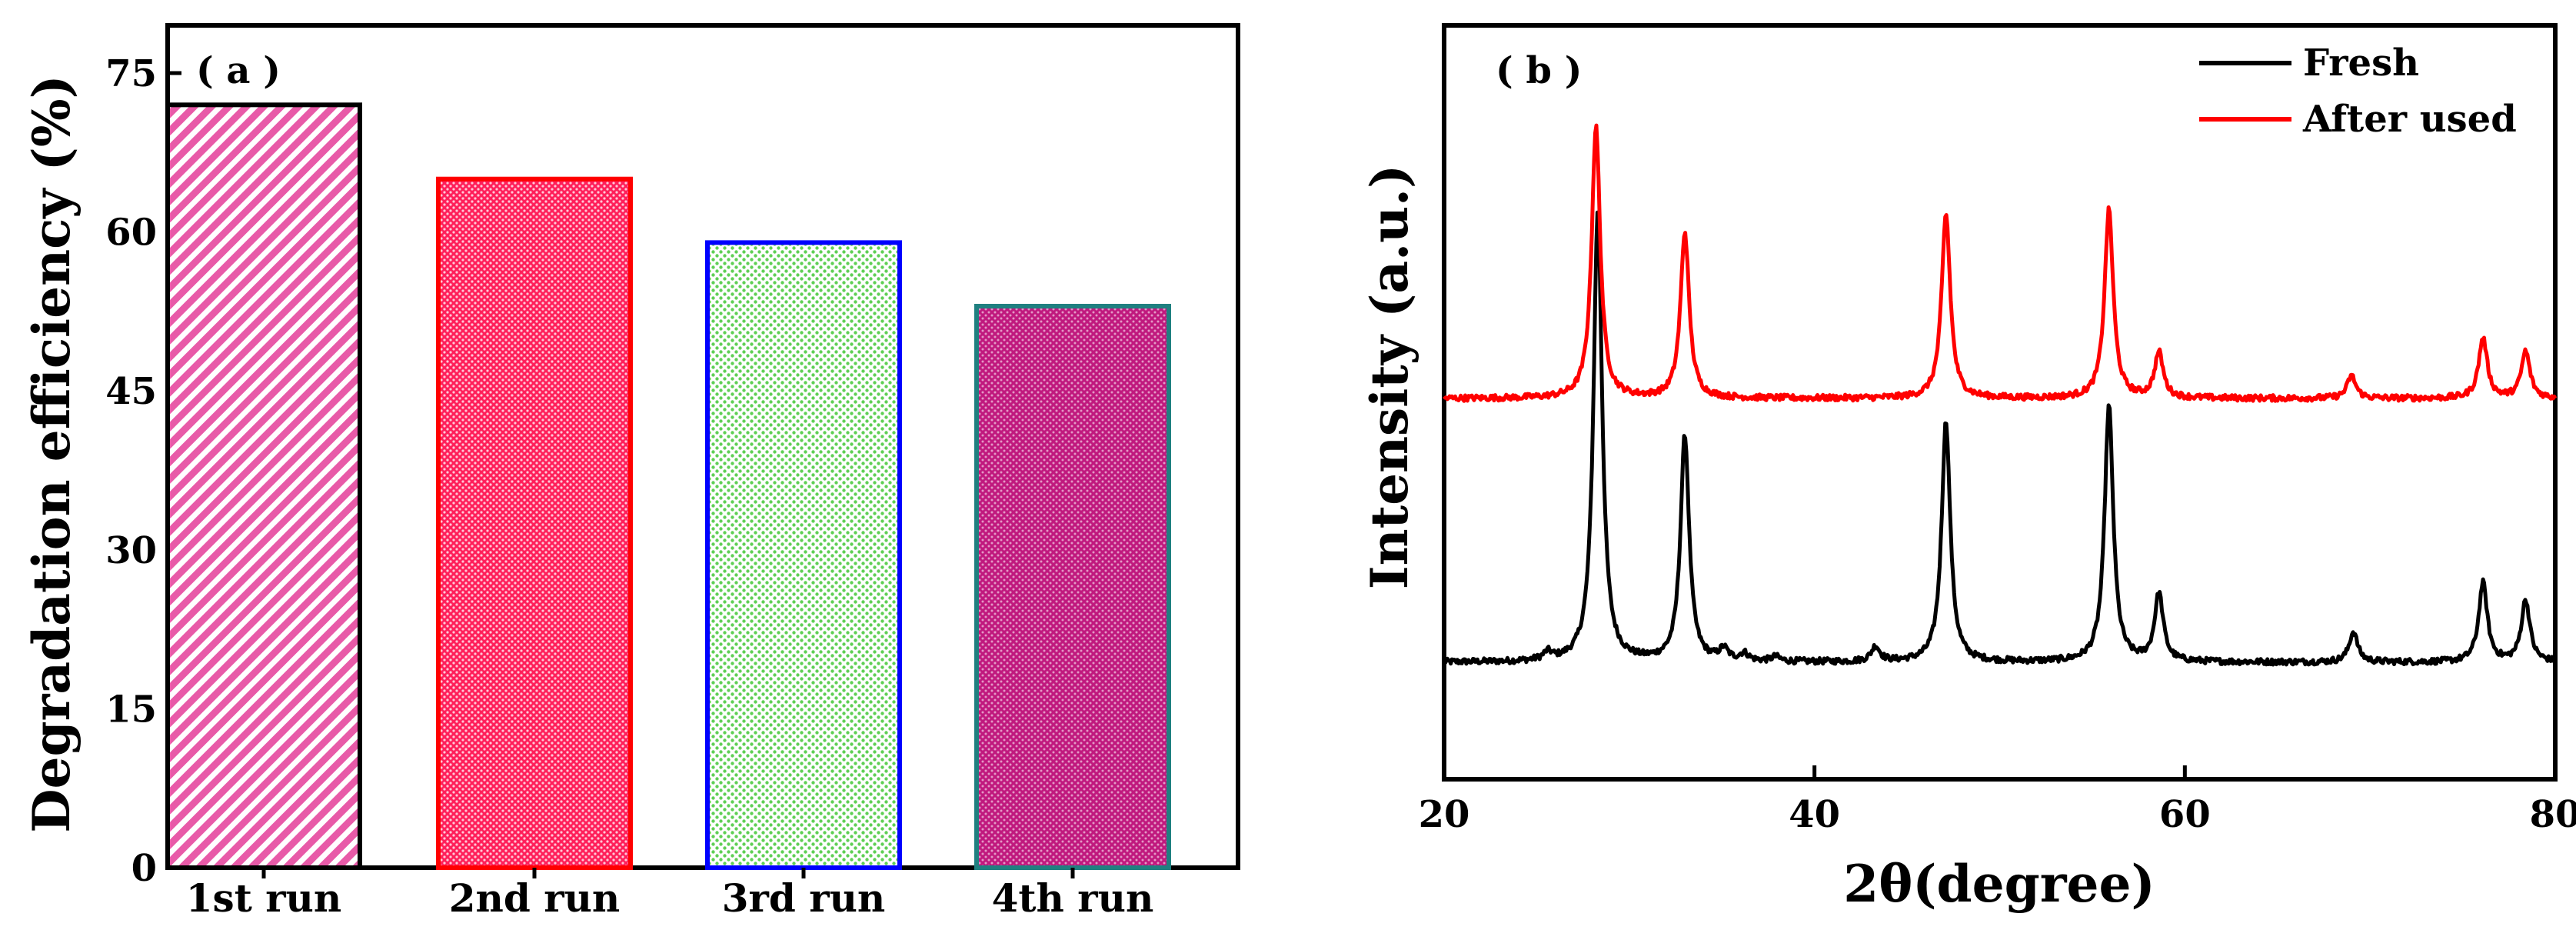 The height and width of the screenshot is (930, 2576). What do you see at coordinates (131, 234) in the screenshot?
I see `y-tick-label-a: 60` at bounding box center [131, 234].